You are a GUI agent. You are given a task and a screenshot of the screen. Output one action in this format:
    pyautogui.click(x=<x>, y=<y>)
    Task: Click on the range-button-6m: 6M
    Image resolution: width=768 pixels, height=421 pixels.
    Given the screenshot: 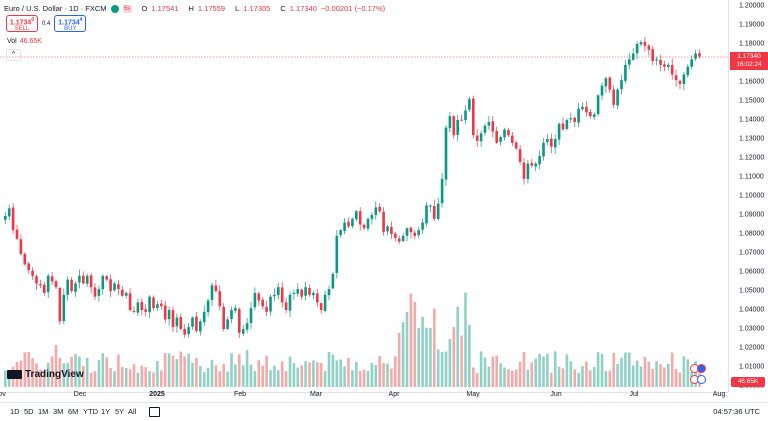 What is the action you would take?
    pyautogui.click(x=73, y=411)
    